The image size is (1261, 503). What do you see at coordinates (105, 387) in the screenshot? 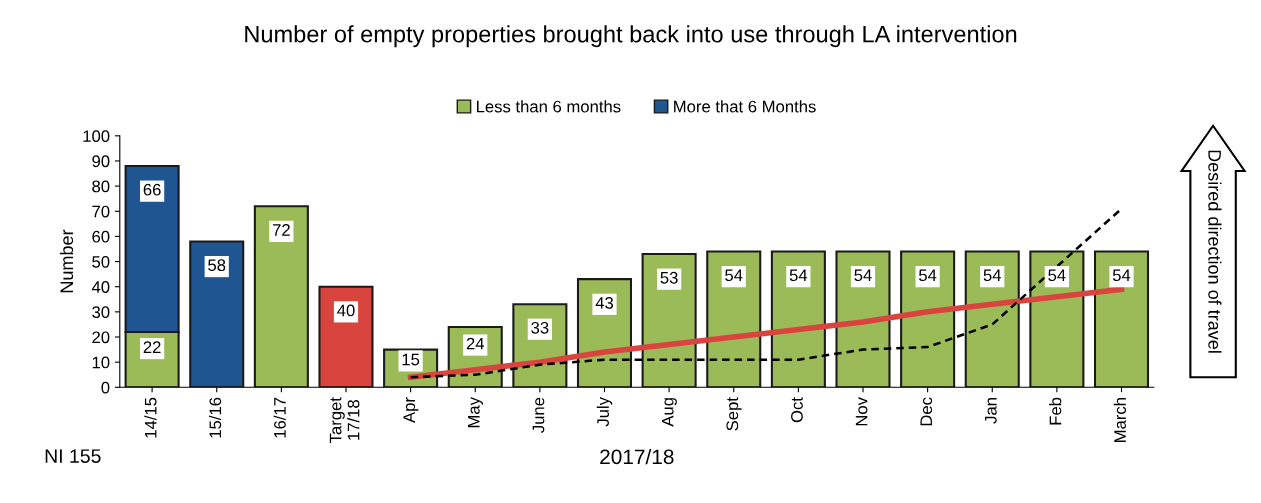
I see `y-tick-label: 0` at bounding box center [105, 387].